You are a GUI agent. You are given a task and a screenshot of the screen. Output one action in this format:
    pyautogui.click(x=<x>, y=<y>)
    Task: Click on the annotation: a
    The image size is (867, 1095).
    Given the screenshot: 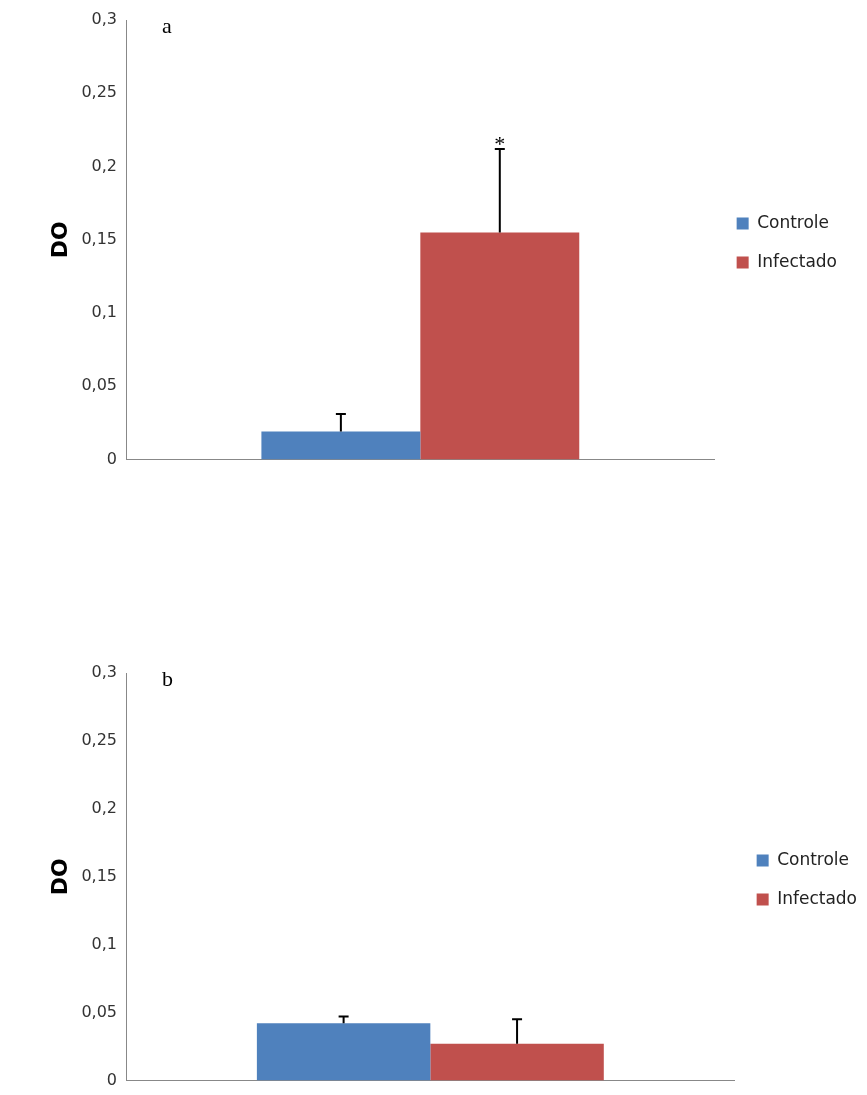 What is the action you would take?
    pyautogui.click(x=167, y=25)
    